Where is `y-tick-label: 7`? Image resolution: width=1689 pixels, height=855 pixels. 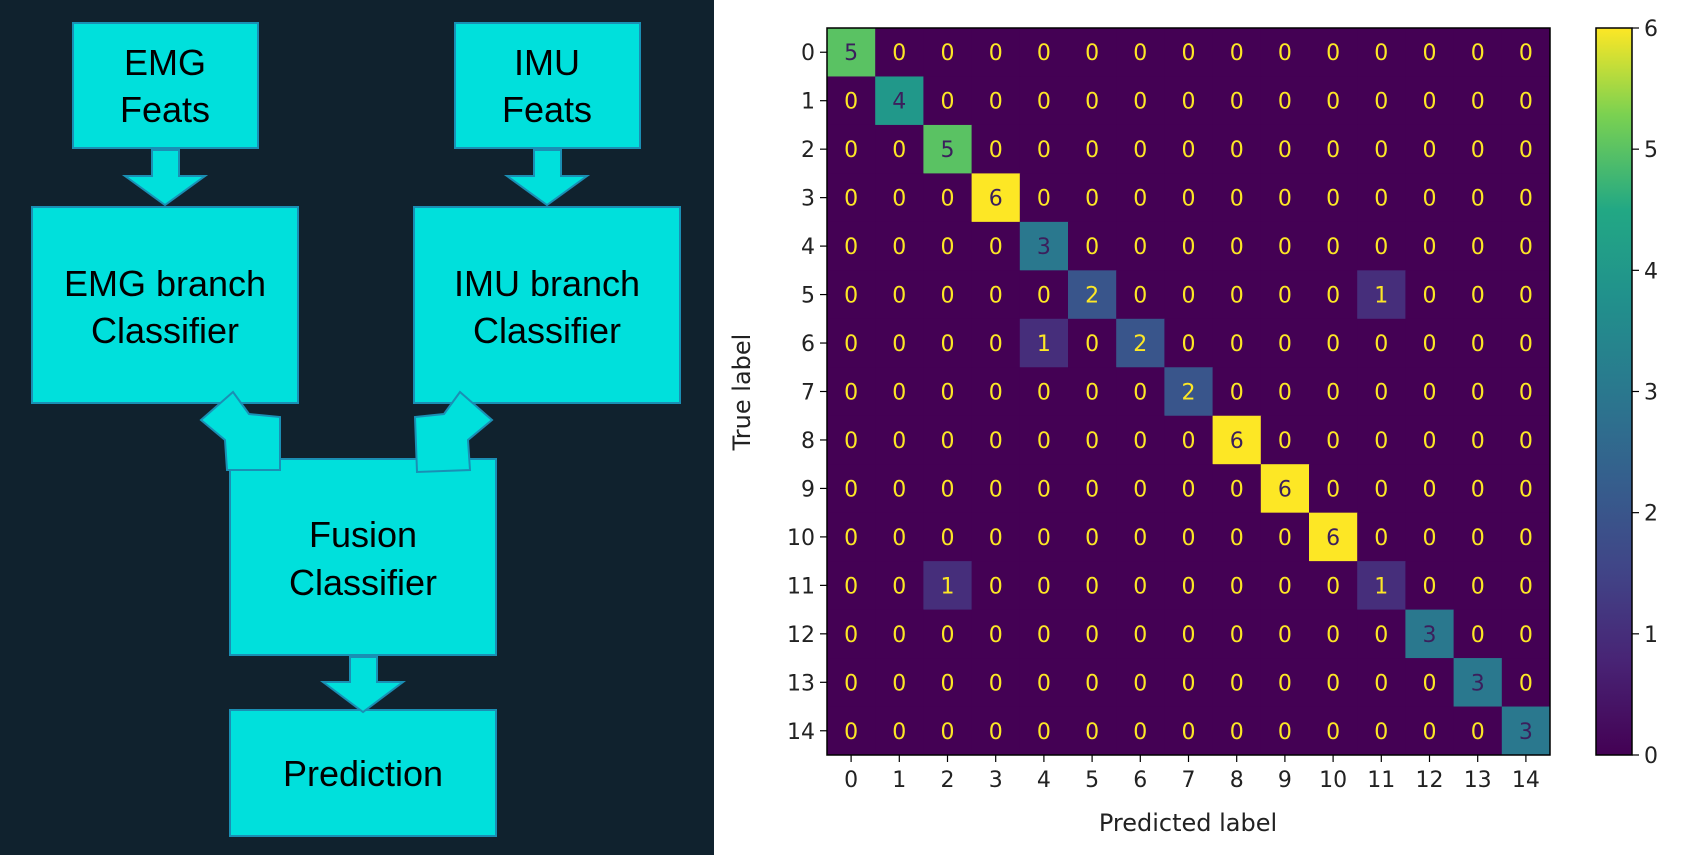
y-tick-label: 7 is located at coordinates (808, 393).